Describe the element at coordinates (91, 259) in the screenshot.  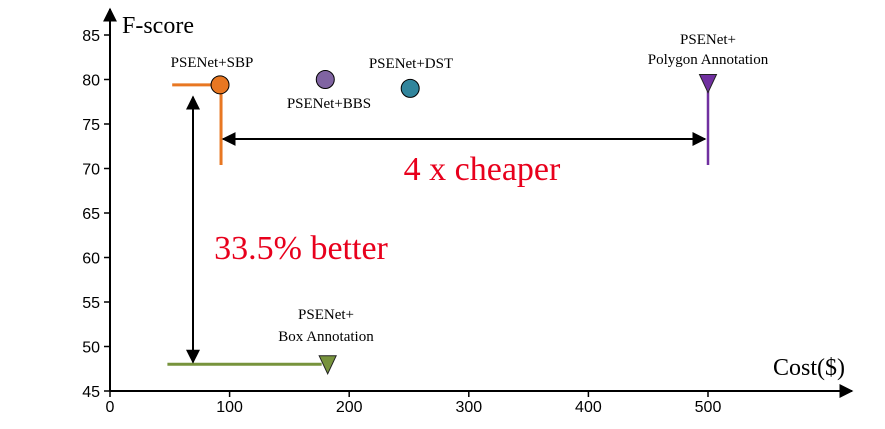
I see `y-tick-label: 60` at that location.